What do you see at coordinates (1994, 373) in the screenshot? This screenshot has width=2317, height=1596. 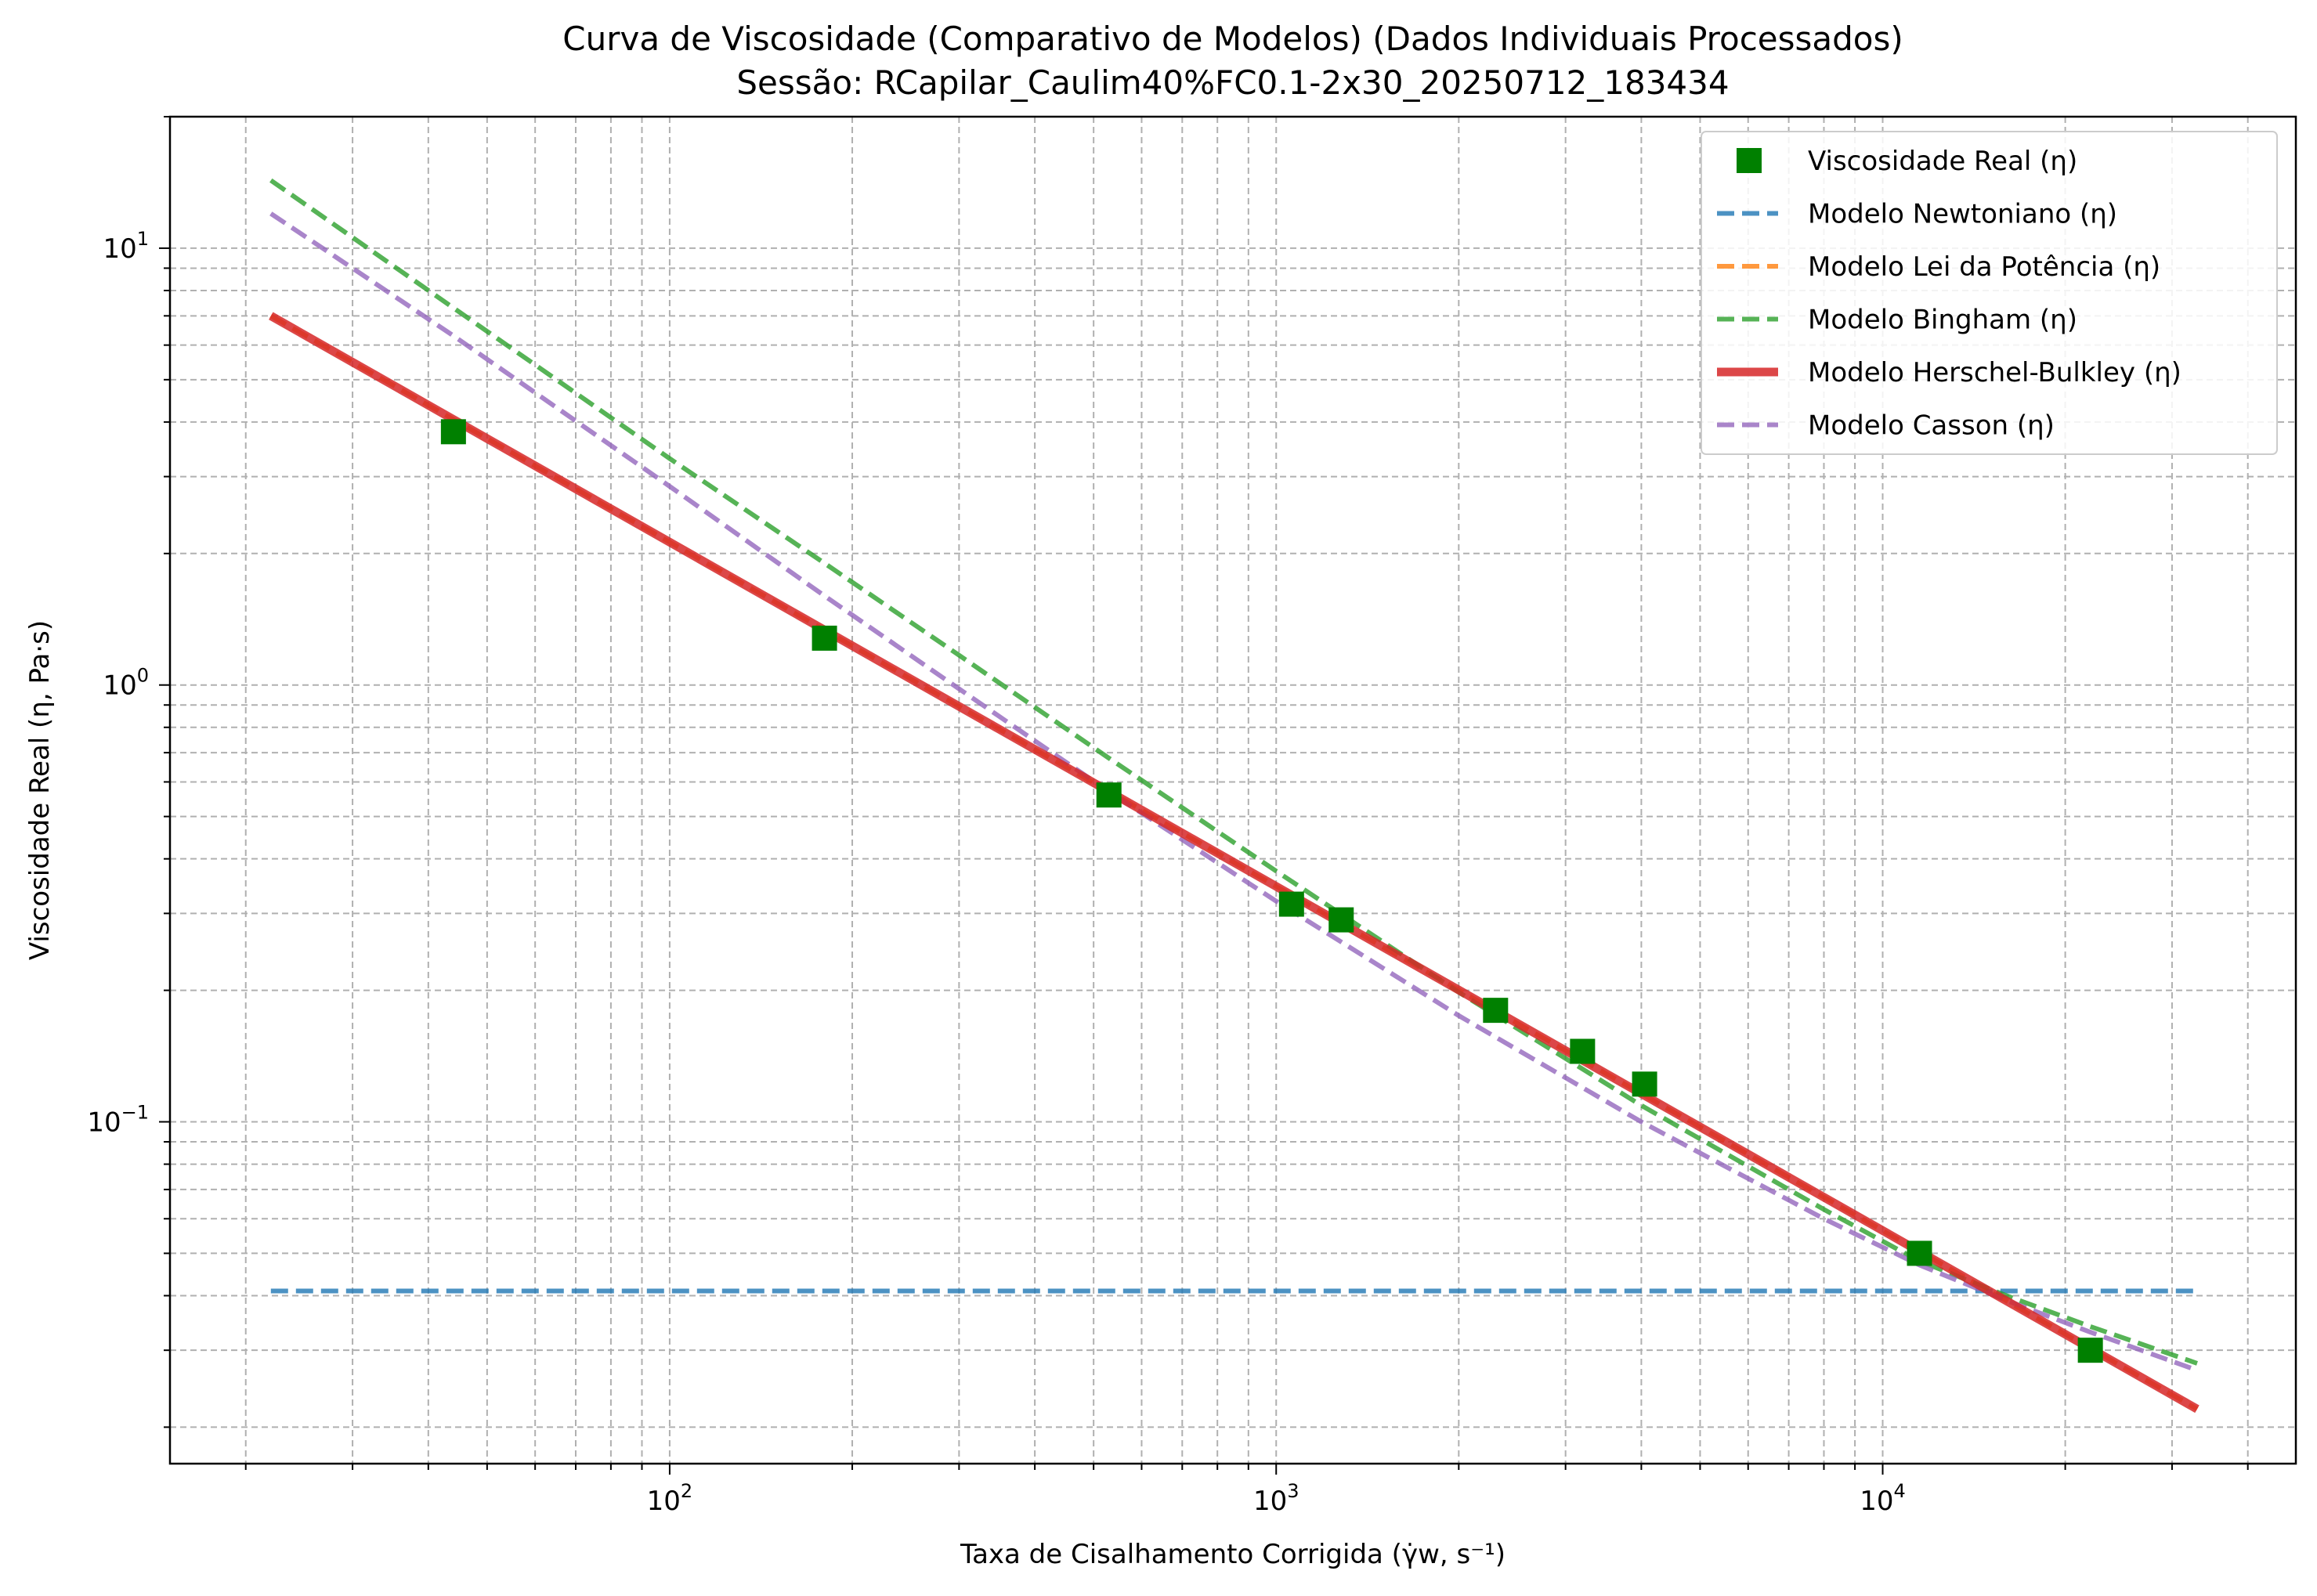 I see `legend-label: Modelo Herschel-Bulkley (η)` at bounding box center [1994, 373].